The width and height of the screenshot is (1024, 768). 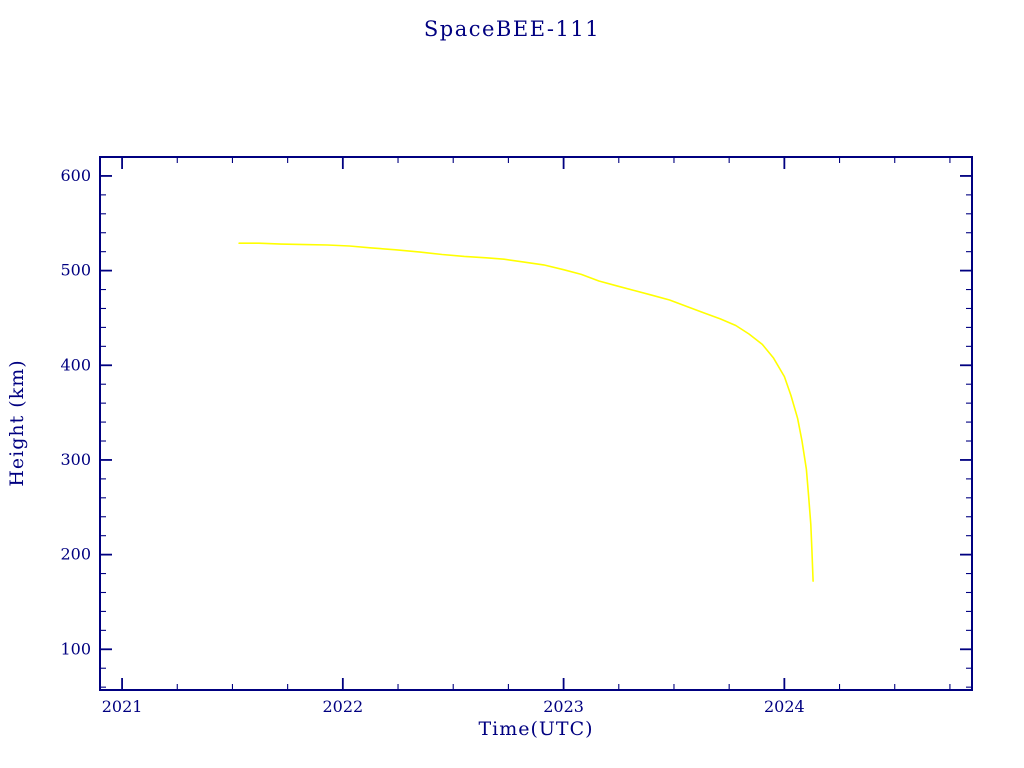 I want to click on x-axis-label: Time(UTC), so click(x=536, y=729).